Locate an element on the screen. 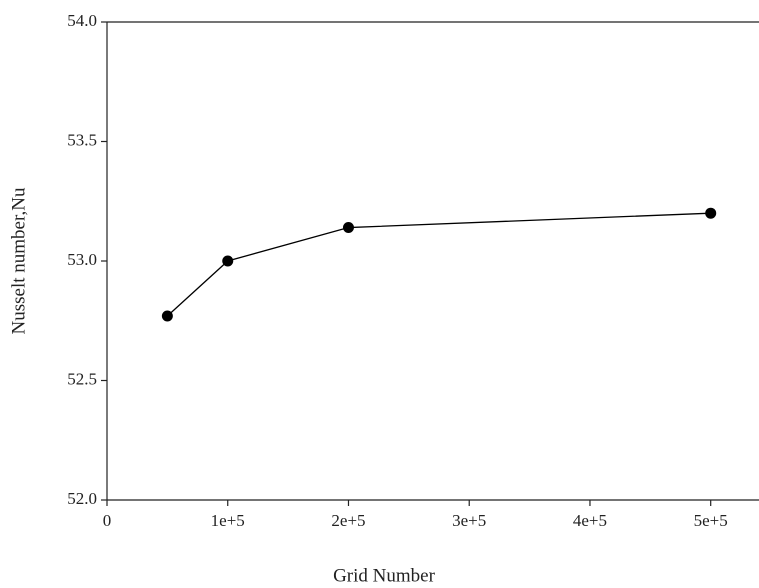 Image resolution: width=759 pixels, height=588 pixels. x-tick-label: 3e+5 is located at coordinates (469, 520).